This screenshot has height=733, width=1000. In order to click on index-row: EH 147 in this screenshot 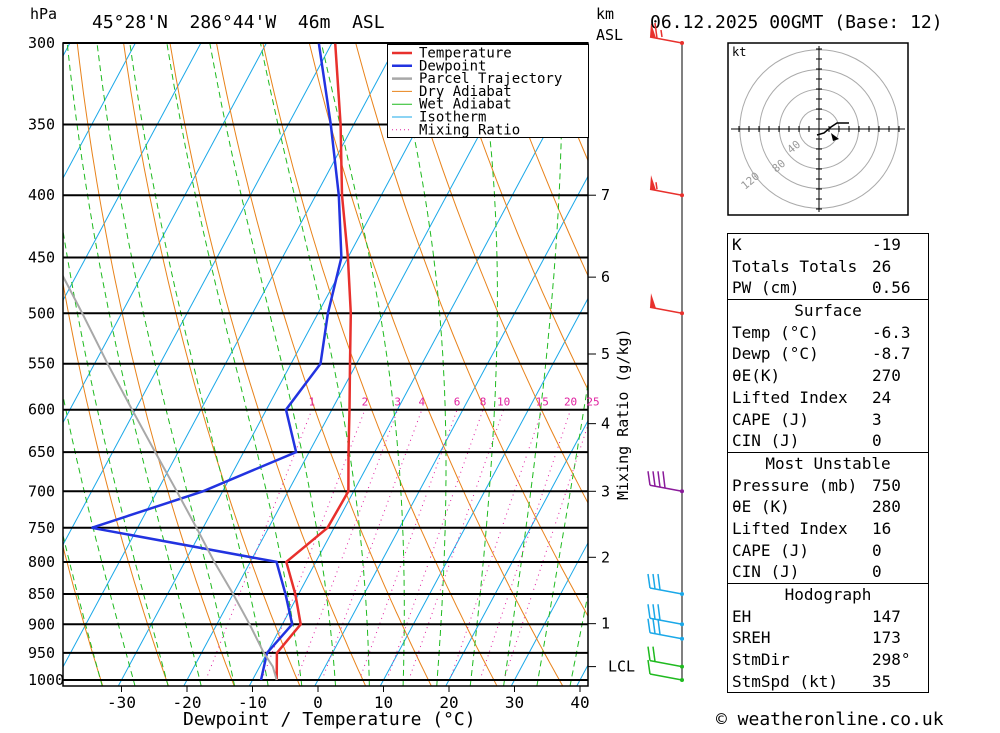, I will do `click(828, 617)`.